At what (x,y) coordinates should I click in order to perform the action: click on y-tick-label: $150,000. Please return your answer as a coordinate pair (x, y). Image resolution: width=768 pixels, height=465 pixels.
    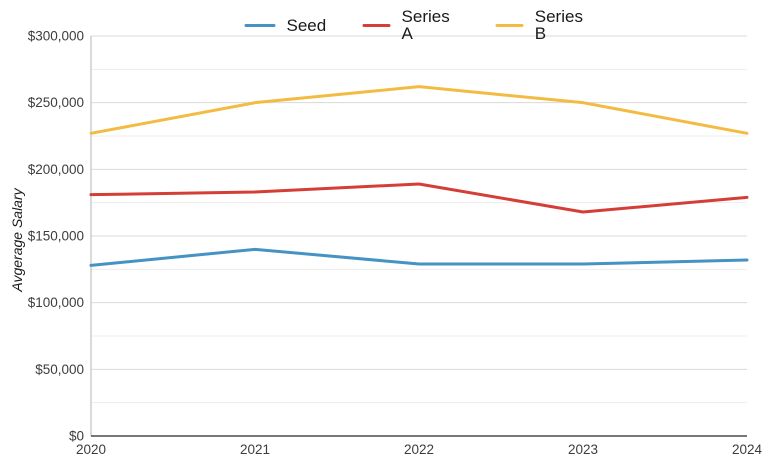
    Looking at the image, I should click on (56, 236).